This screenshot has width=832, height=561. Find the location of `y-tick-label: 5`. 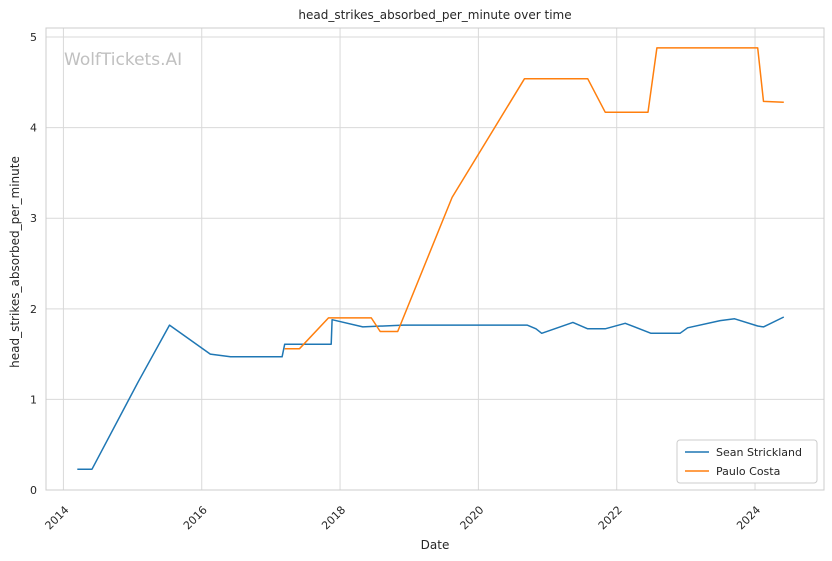

y-tick-label: 5 is located at coordinates (33, 37).